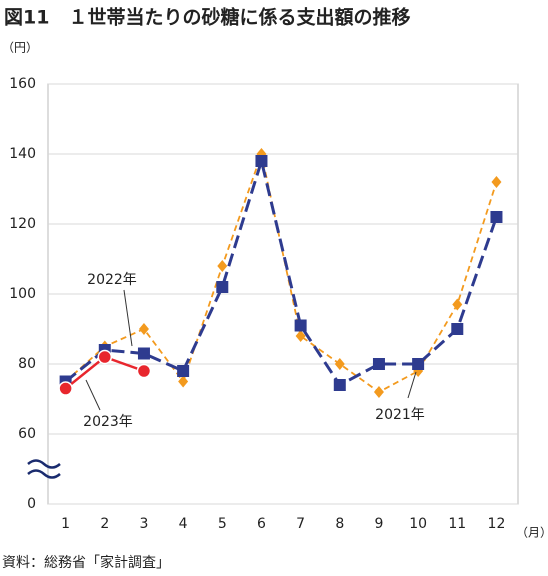  What do you see at coordinates (31, 504) in the screenshot?
I see `y-tick-label: 0` at bounding box center [31, 504].